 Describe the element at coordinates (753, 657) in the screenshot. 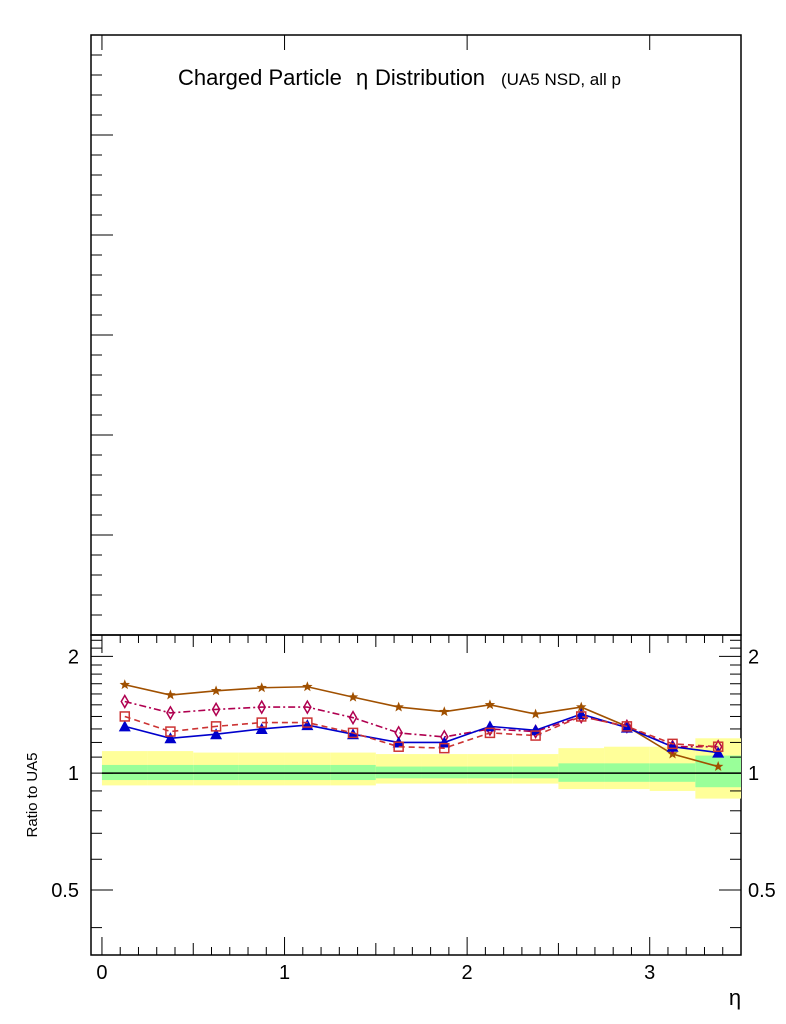

I see `y-tick-label-right: 2` at that location.